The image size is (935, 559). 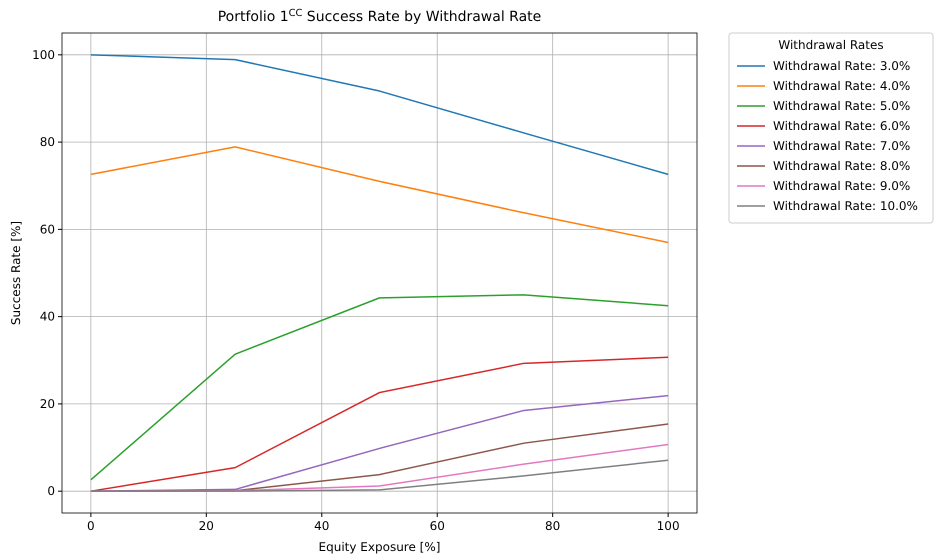 I want to click on x-tick-label: 80, so click(x=552, y=526).